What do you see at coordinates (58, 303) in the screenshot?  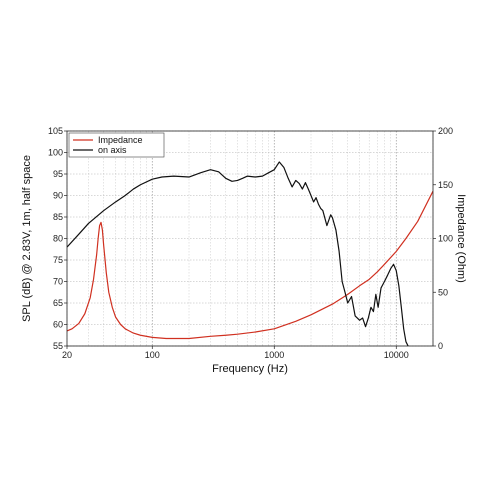 I see `y-tick-label: 65` at bounding box center [58, 303].